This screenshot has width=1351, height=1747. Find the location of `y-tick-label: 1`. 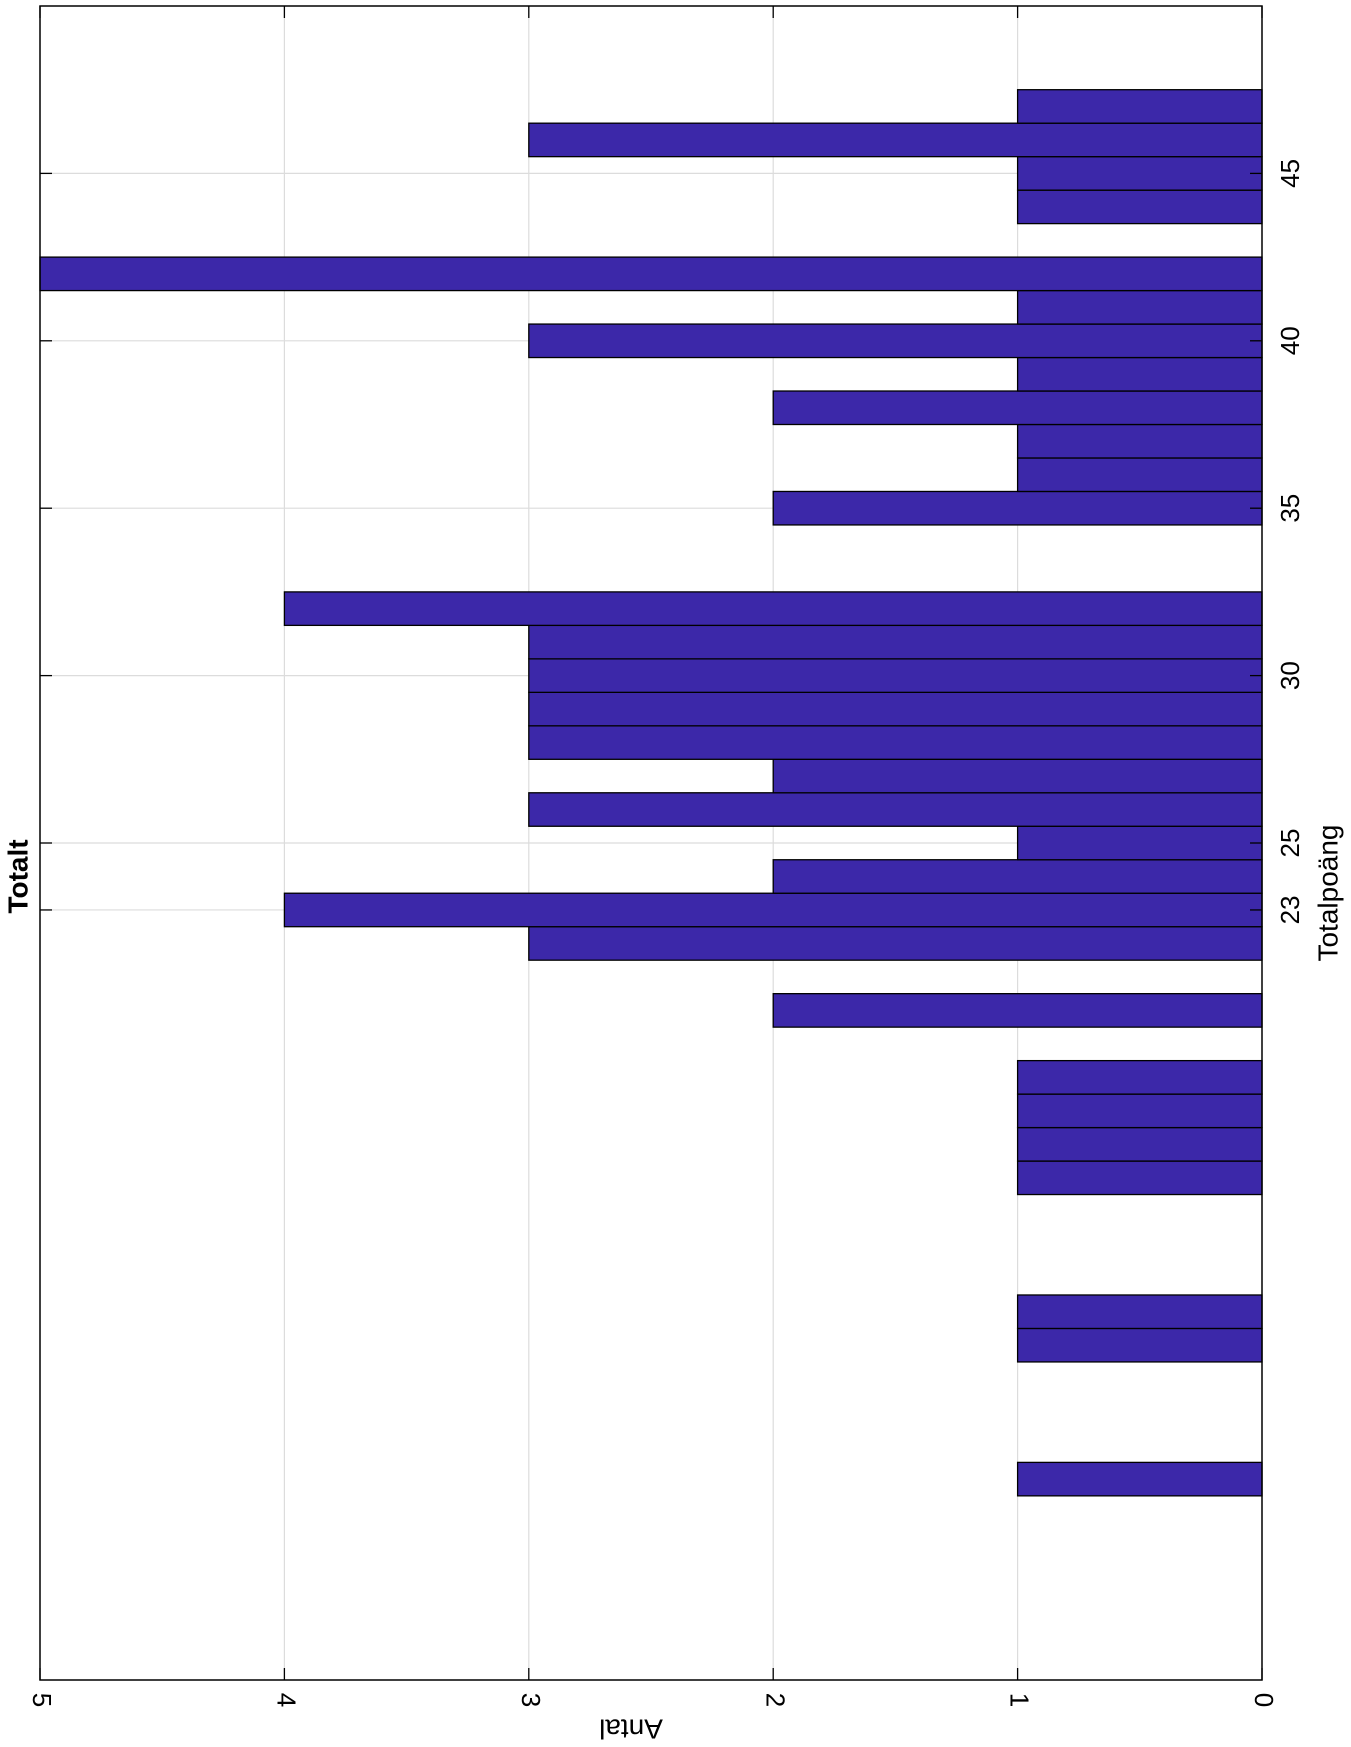

y-tick-label: 1 is located at coordinates (1020, 1700).